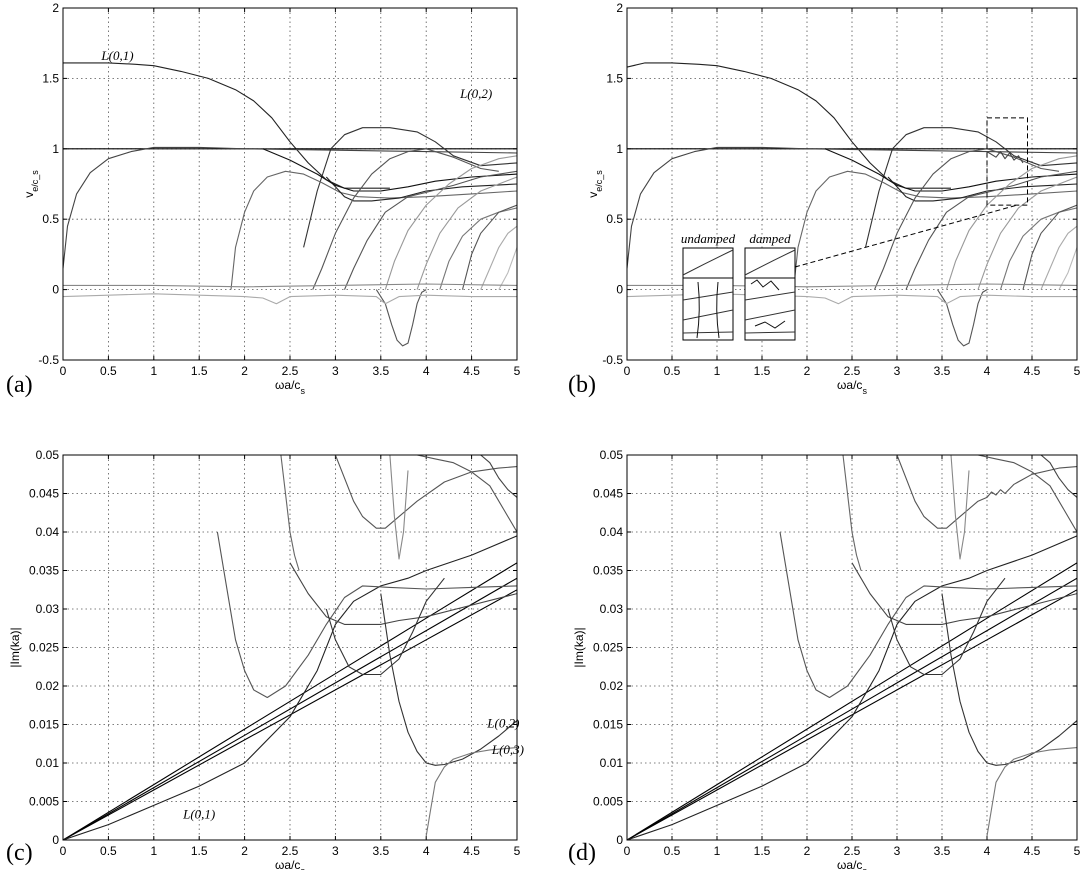 The width and height of the screenshot is (1082, 870). I want to click on series-group, so click(290, 204).